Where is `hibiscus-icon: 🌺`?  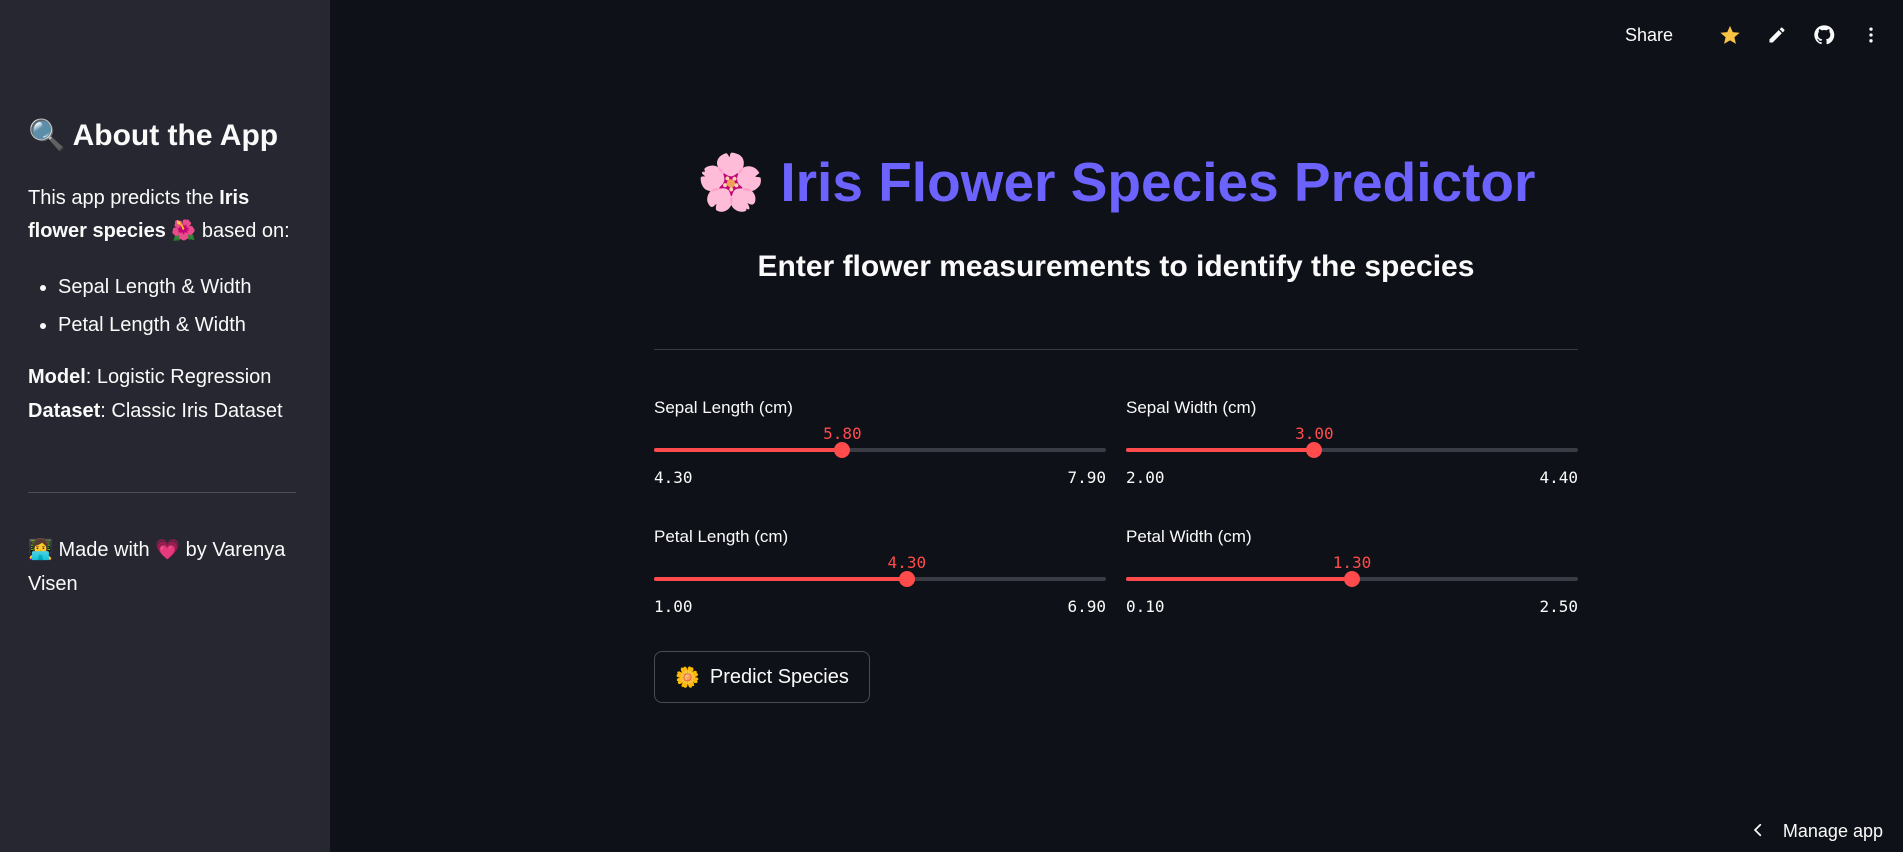 hibiscus-icon: 🌺 is located at coordinates (184, 231).